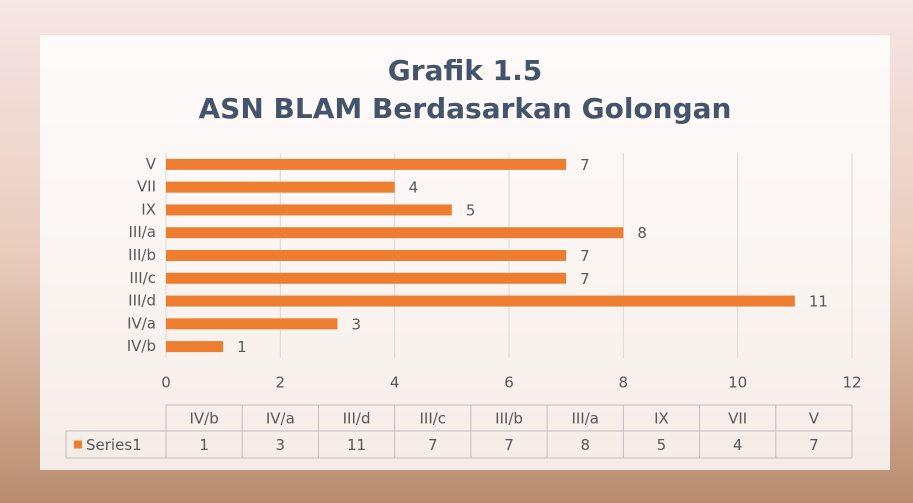 The height and width of the screenshot is (503, 913). I want to click on table-header: III/b, so click(509, 419).